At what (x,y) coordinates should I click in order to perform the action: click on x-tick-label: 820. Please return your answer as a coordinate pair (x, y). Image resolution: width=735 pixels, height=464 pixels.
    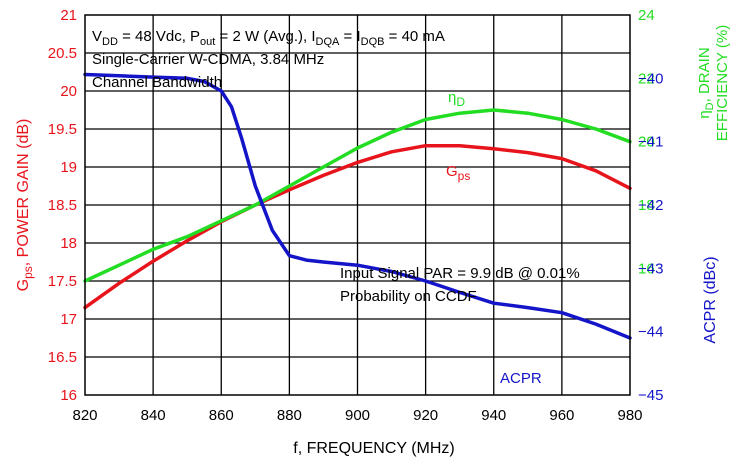
    Looking at the image, I should click on (84, 415).